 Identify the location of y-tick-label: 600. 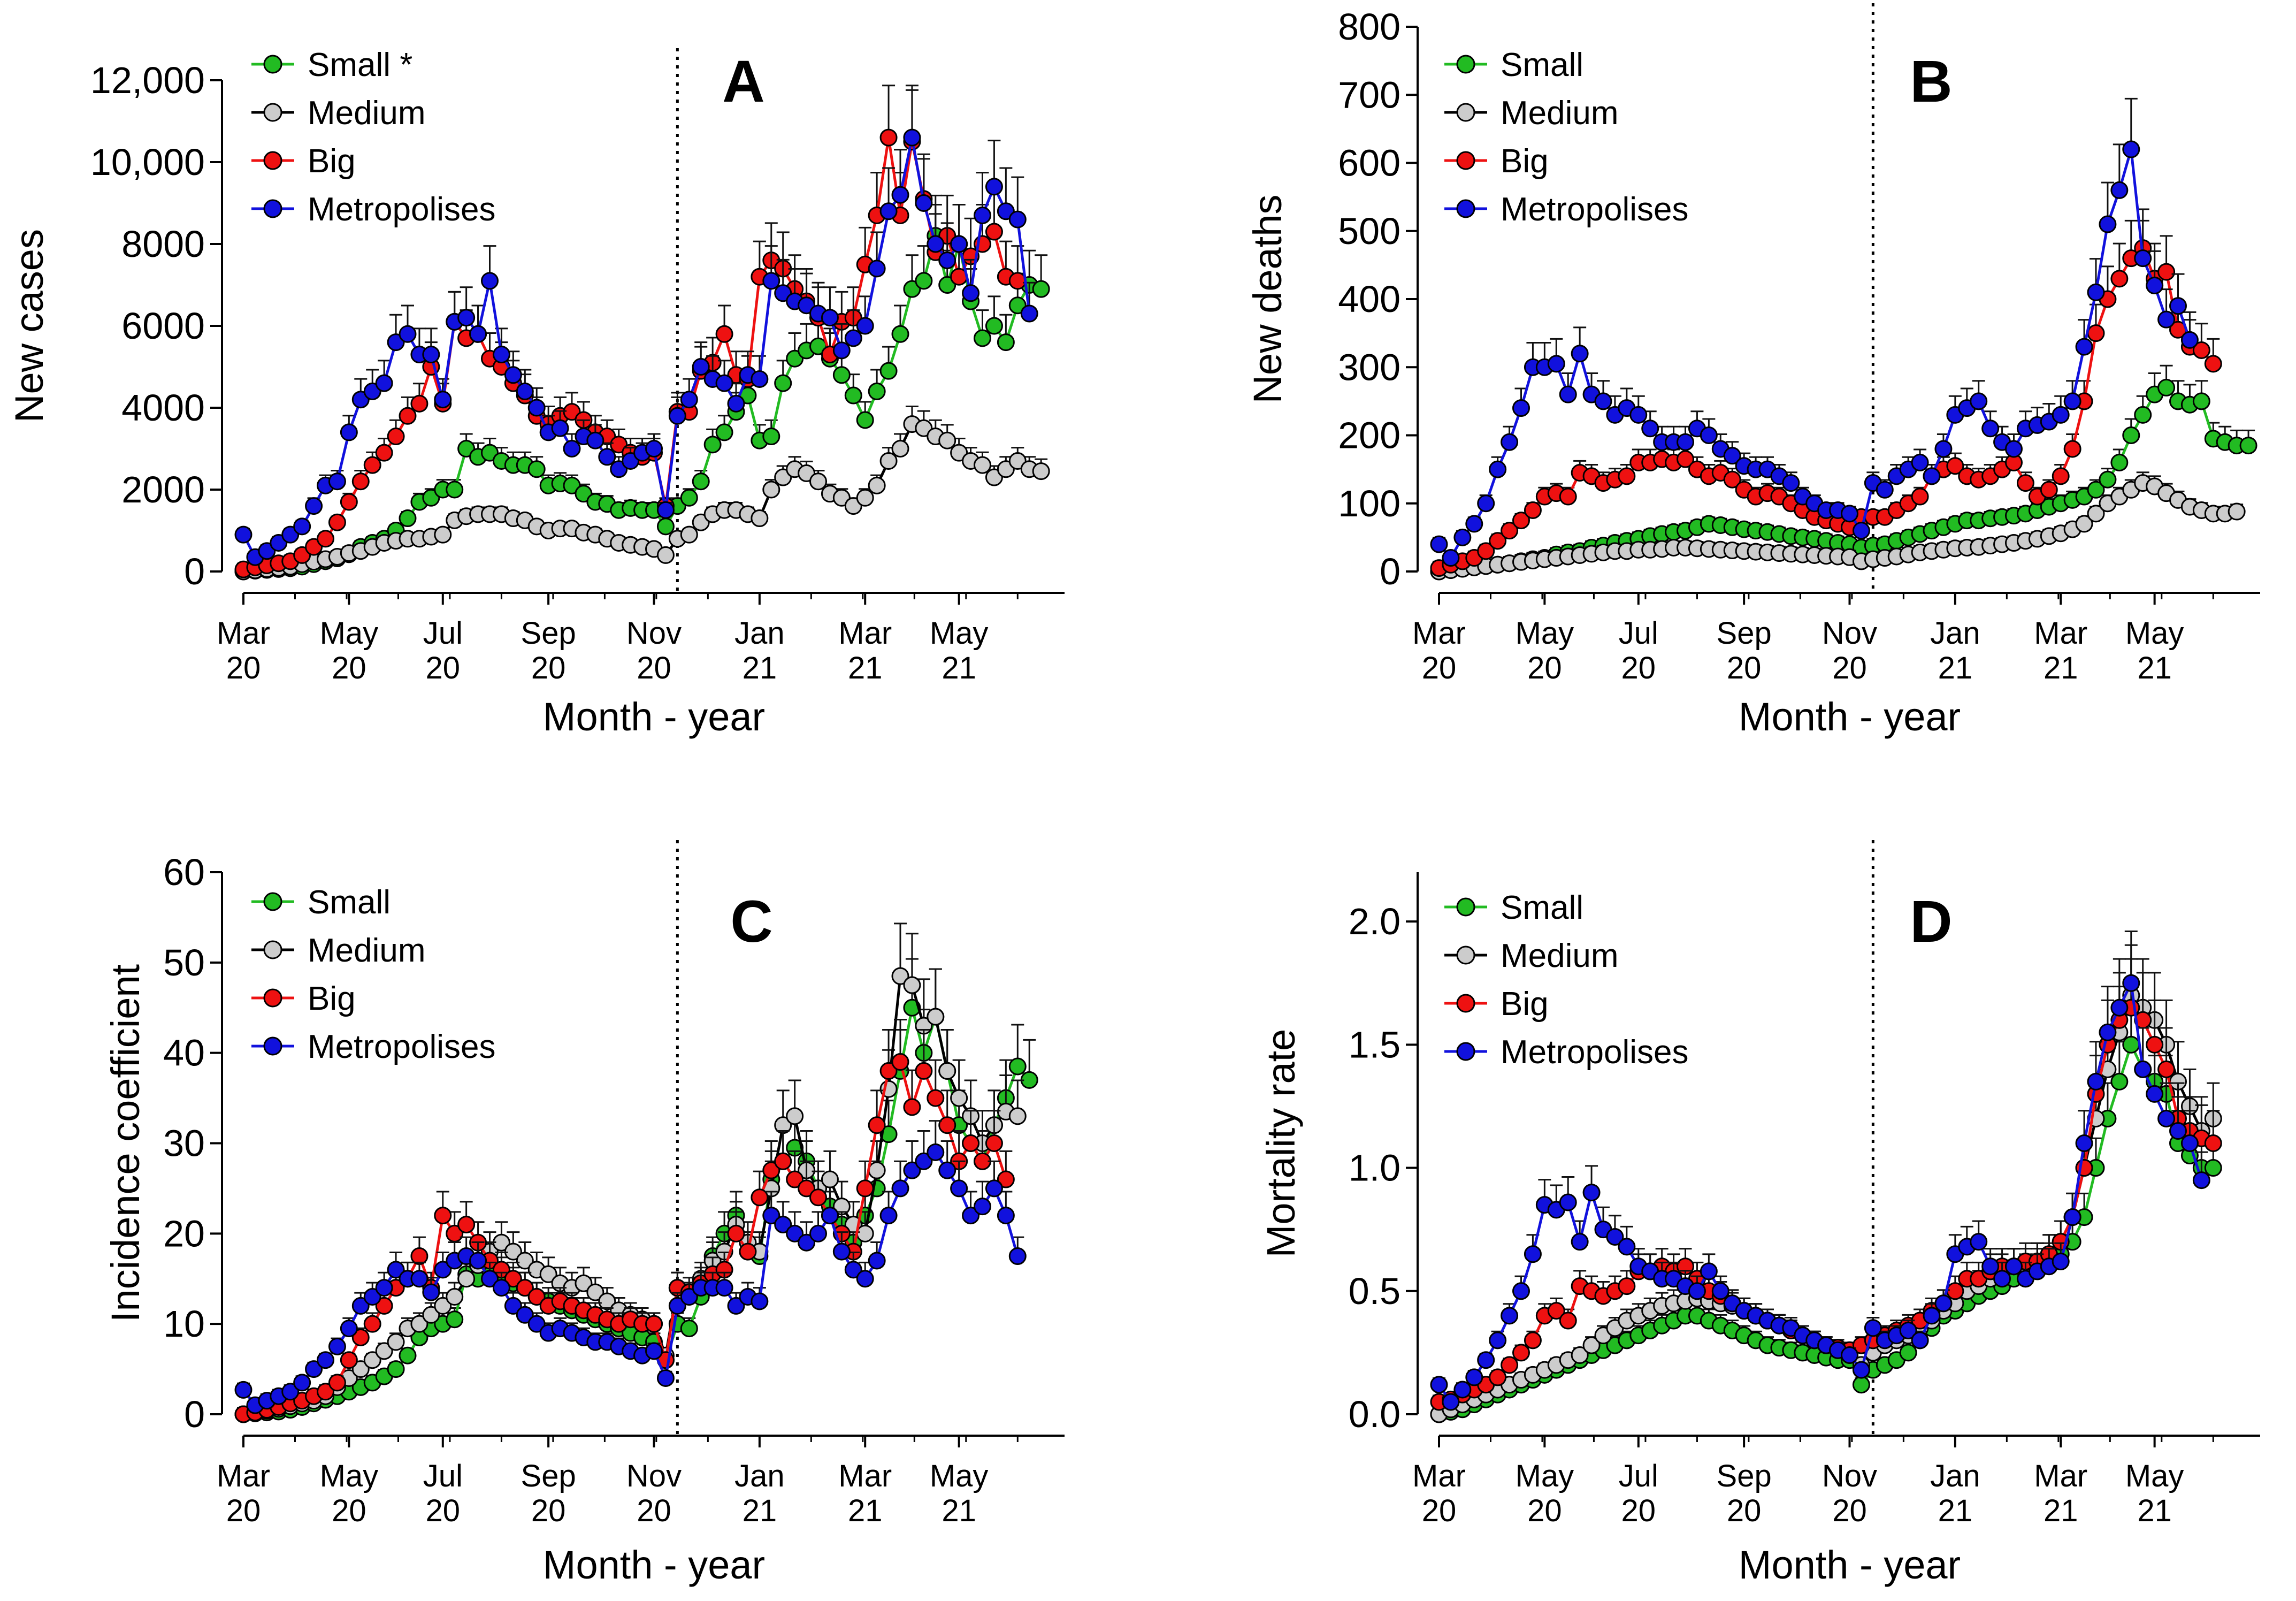
(1369, 163).